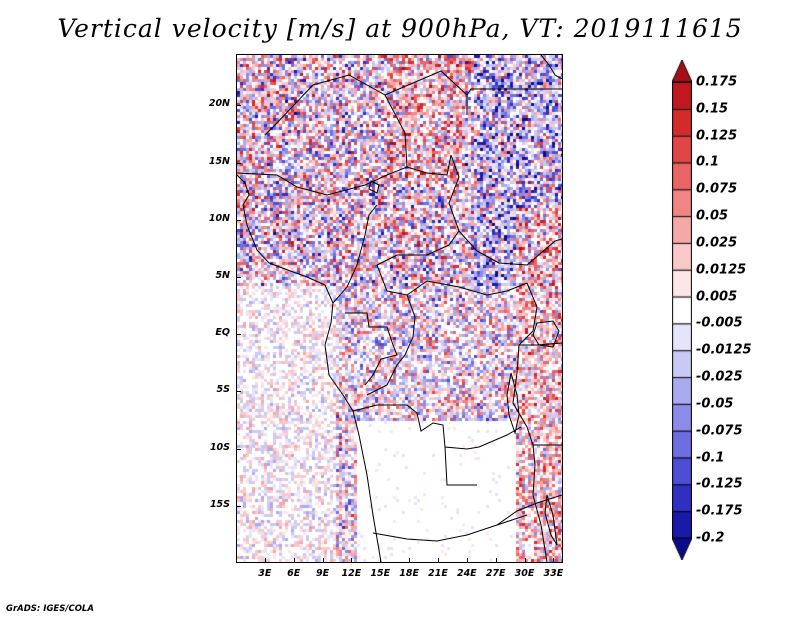 The width and height of the screenshot is (800, 618). What do you see at coordinates (309, 368) in the screenshot?
I see `coastline-west` at bounding box center [309, 368].